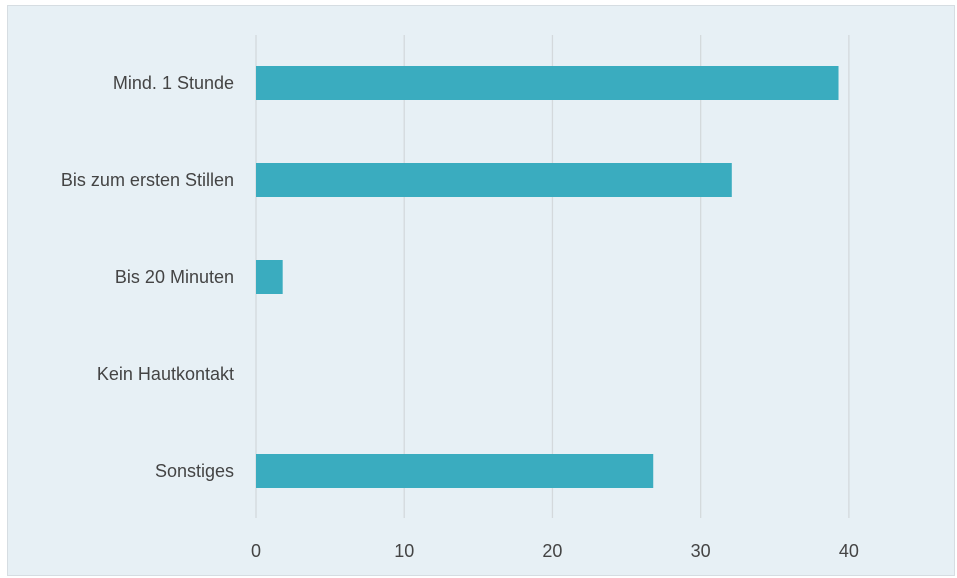  Describe the element at coordinates (404, 551) in the screenshot. I see `x-tick-label: 10` at that location.